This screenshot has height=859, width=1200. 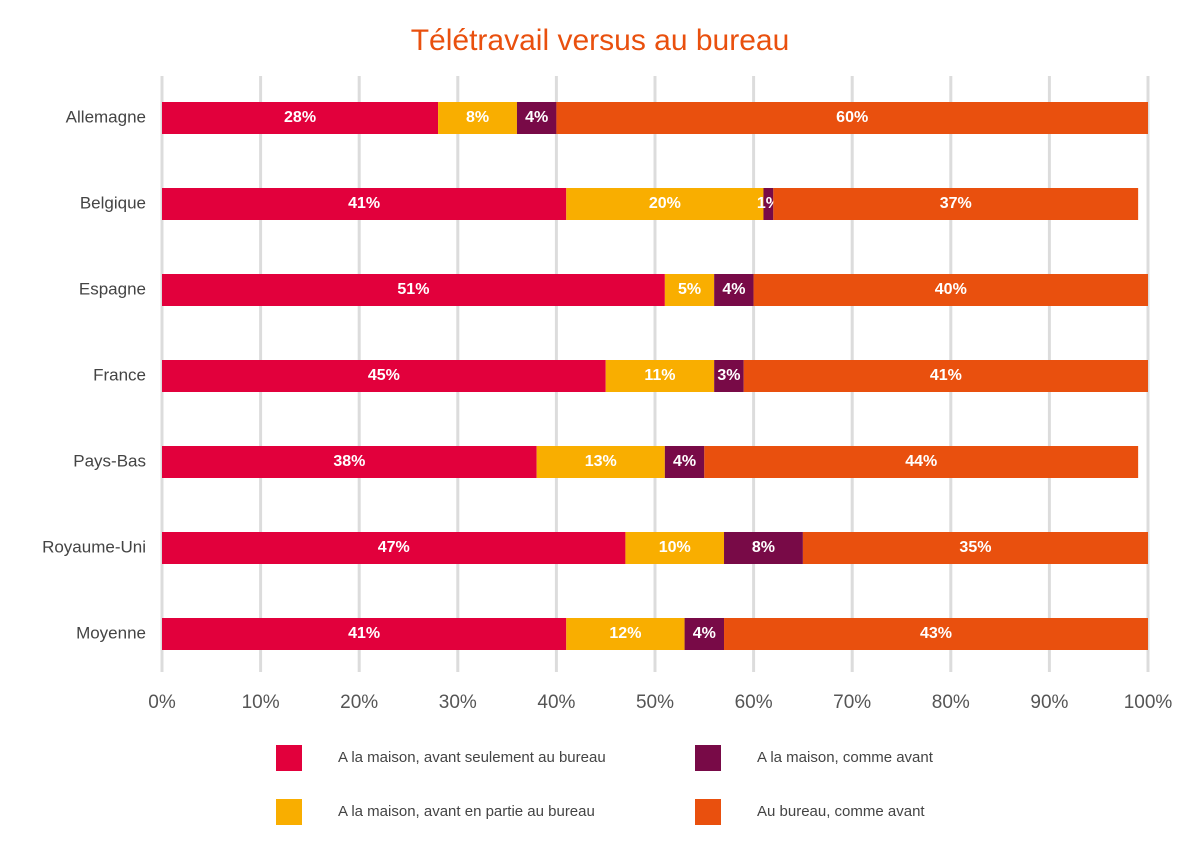 I want to click on value-label: 28%, so click(x=300, y=117).